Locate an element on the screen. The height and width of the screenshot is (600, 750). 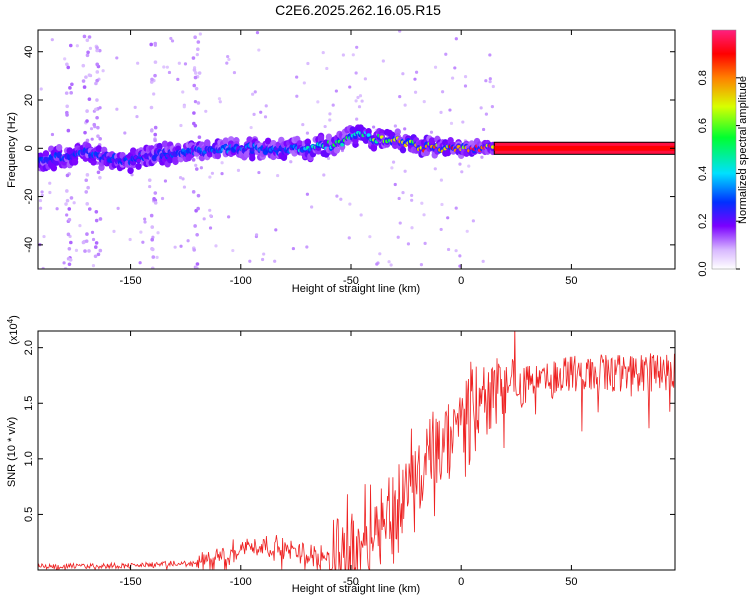
heatmap-x-tick-label: 0 is located at coordinates (461, 281).